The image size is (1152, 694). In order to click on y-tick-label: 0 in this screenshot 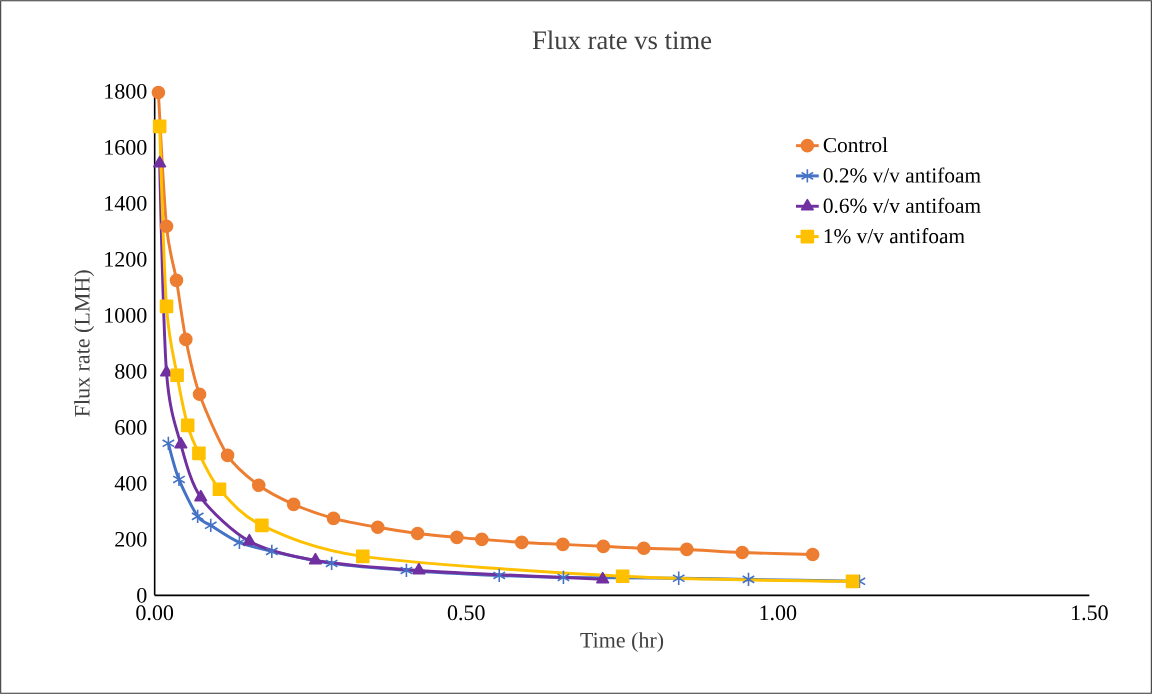, I will do `click(142, 595)`.